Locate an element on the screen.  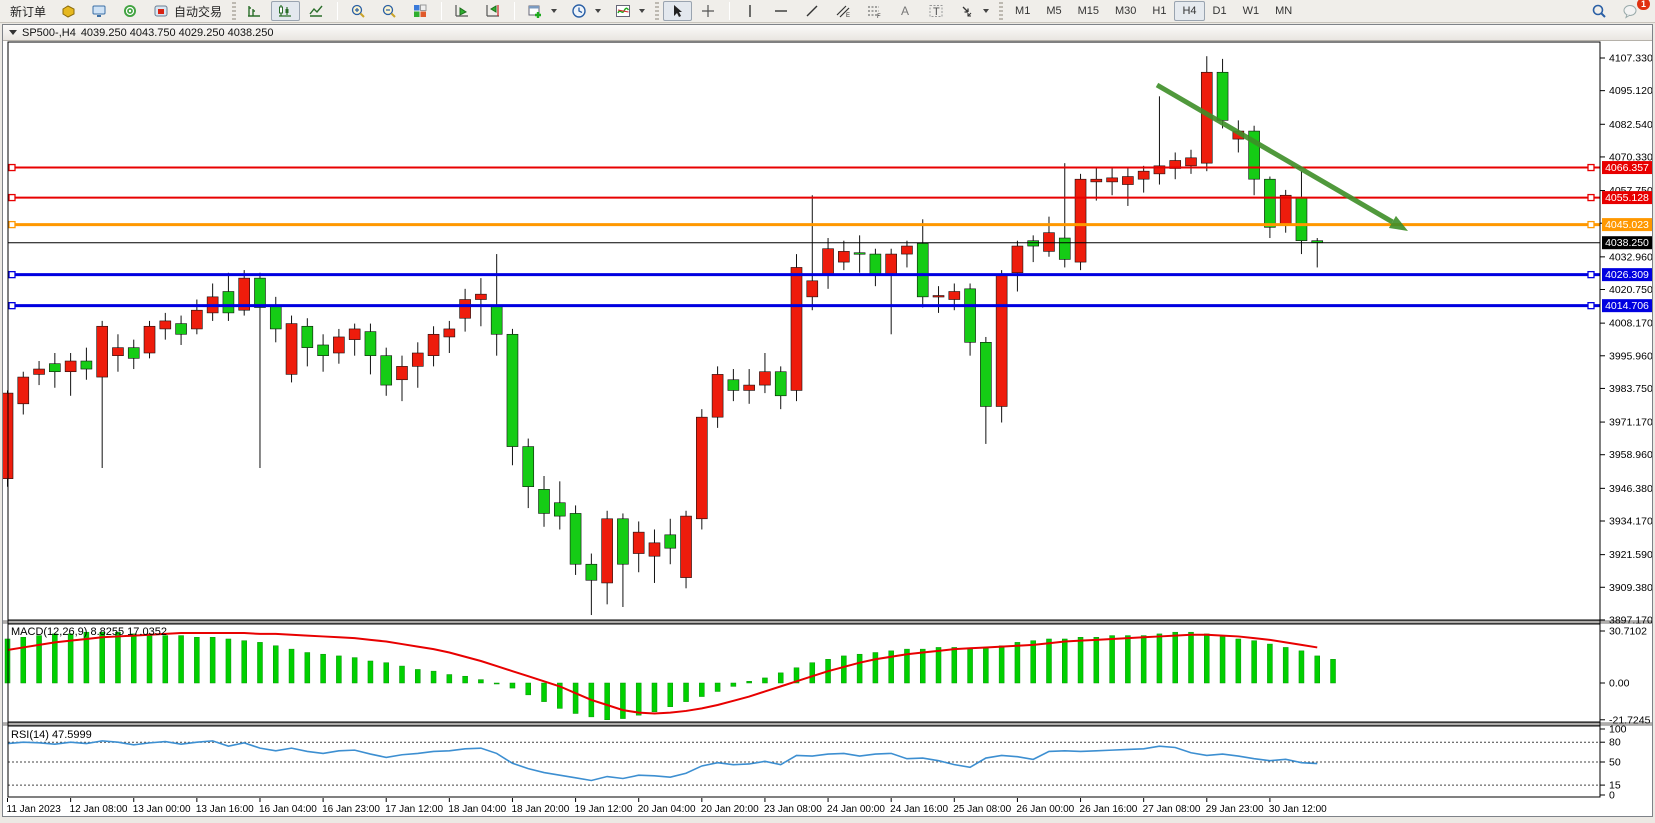
rsi-line is located at coordinates (662, 761).